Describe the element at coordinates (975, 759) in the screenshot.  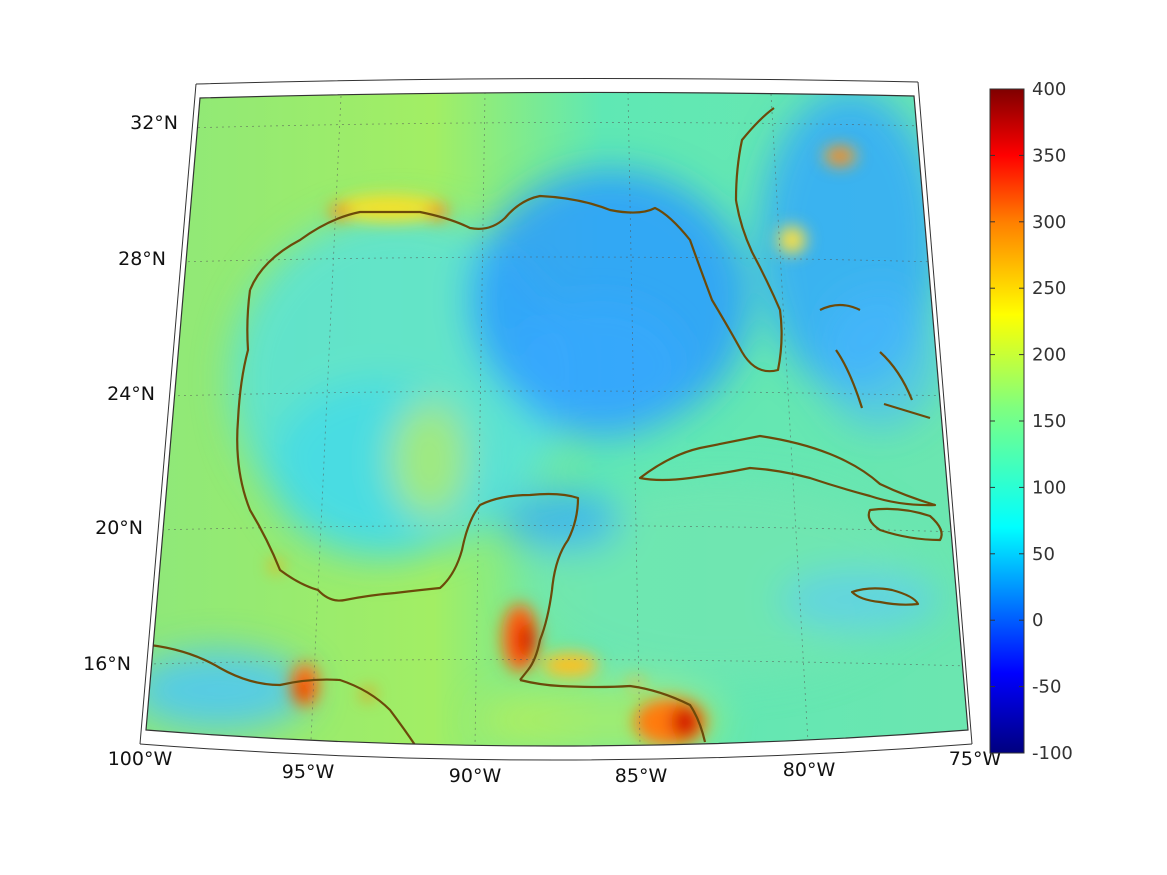
I see `lon-label-75w: 75°W` at that location.